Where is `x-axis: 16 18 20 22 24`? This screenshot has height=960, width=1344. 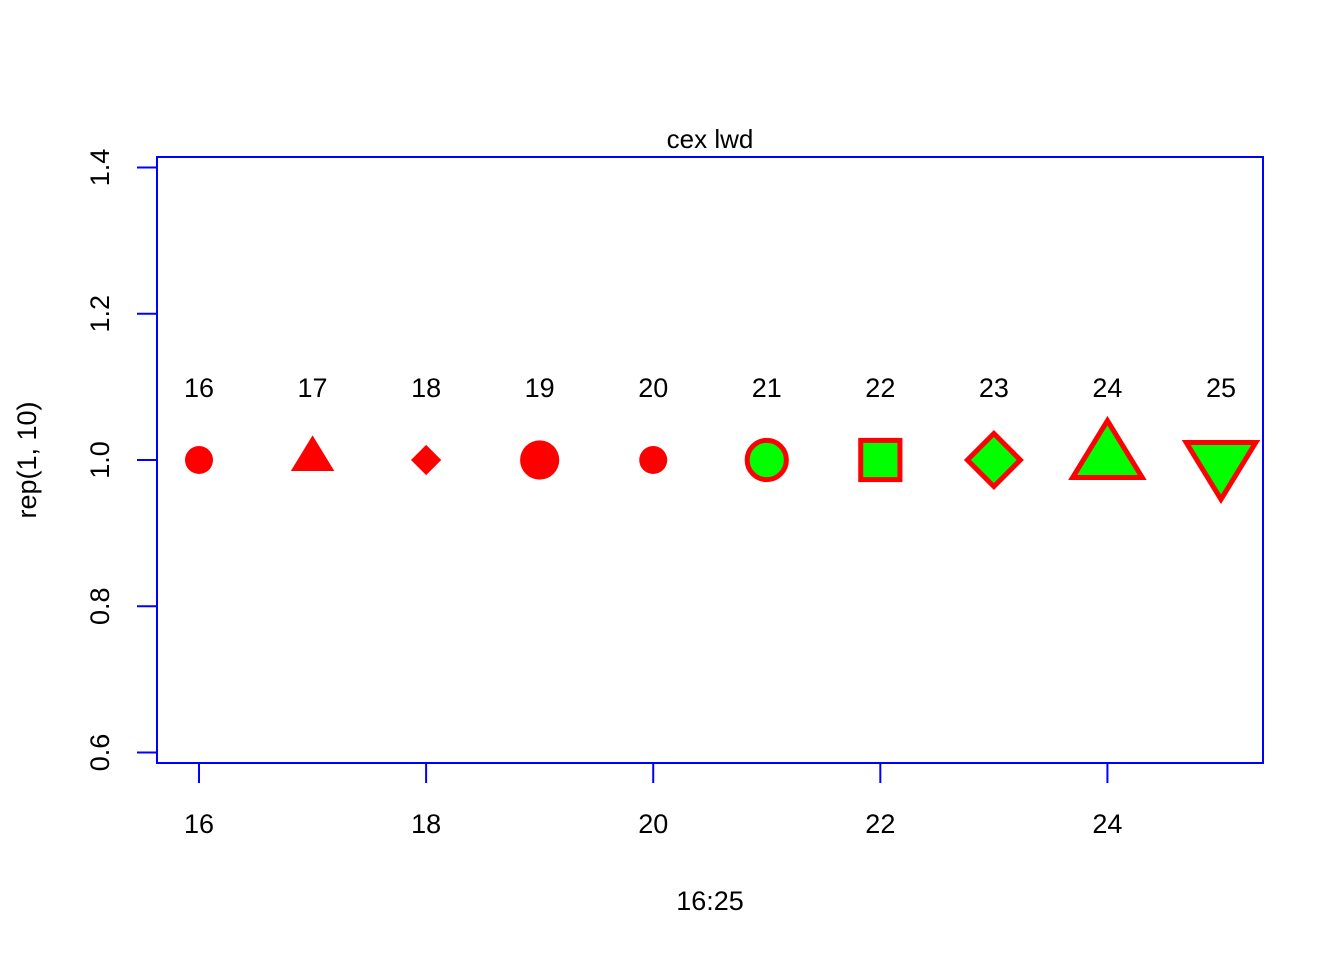 x-axis: 16 18 20 22 24 is located at coordinates (653, 800).